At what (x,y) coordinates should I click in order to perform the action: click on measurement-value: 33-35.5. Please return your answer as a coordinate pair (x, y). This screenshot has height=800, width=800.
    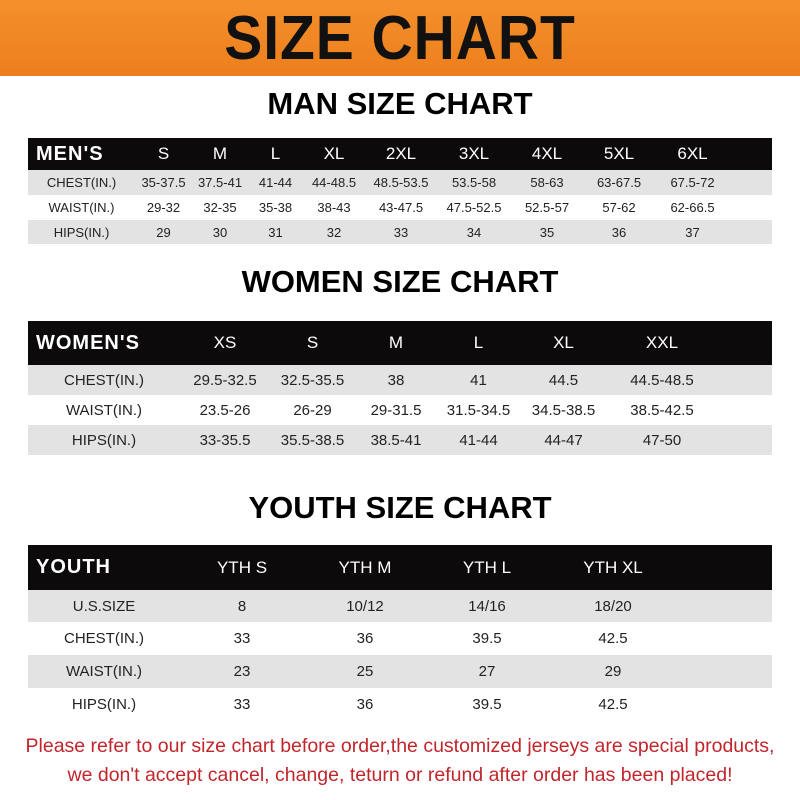
    Looking at the image, I should click on (225, 440).